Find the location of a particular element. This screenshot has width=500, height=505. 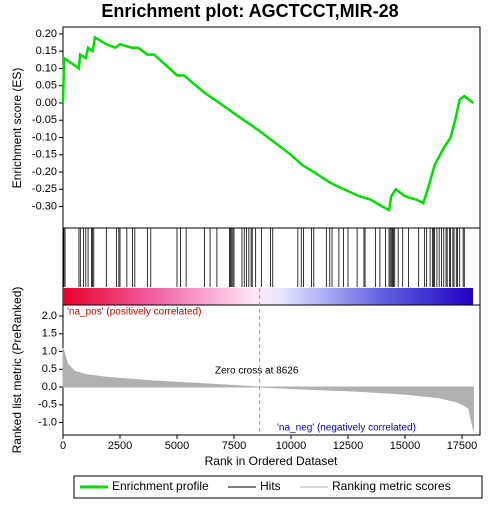

x-tick-label: 12500 is located at coordinates (348, 446).